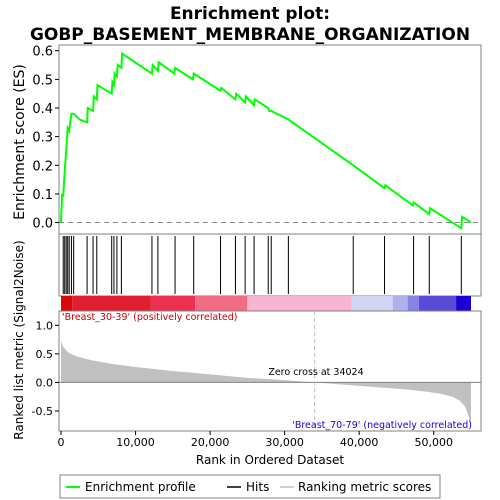 Image resolution: width=500 pixels, height=500 pixels. Describe the element at coordinates (19, 339) in the screenshot. I see `metric-y-axis-label: Ranked list metric (Signal2Noise)` at that location.